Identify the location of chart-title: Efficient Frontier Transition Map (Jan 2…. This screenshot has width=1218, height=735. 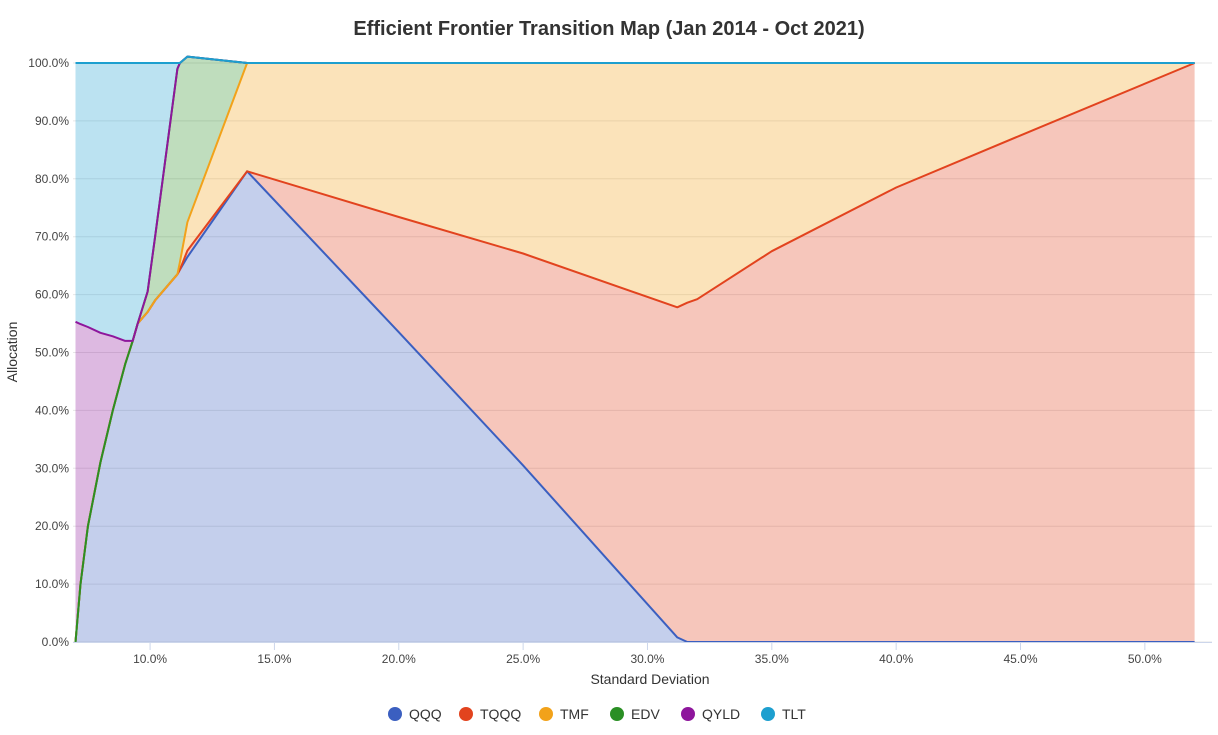
(609, 29).